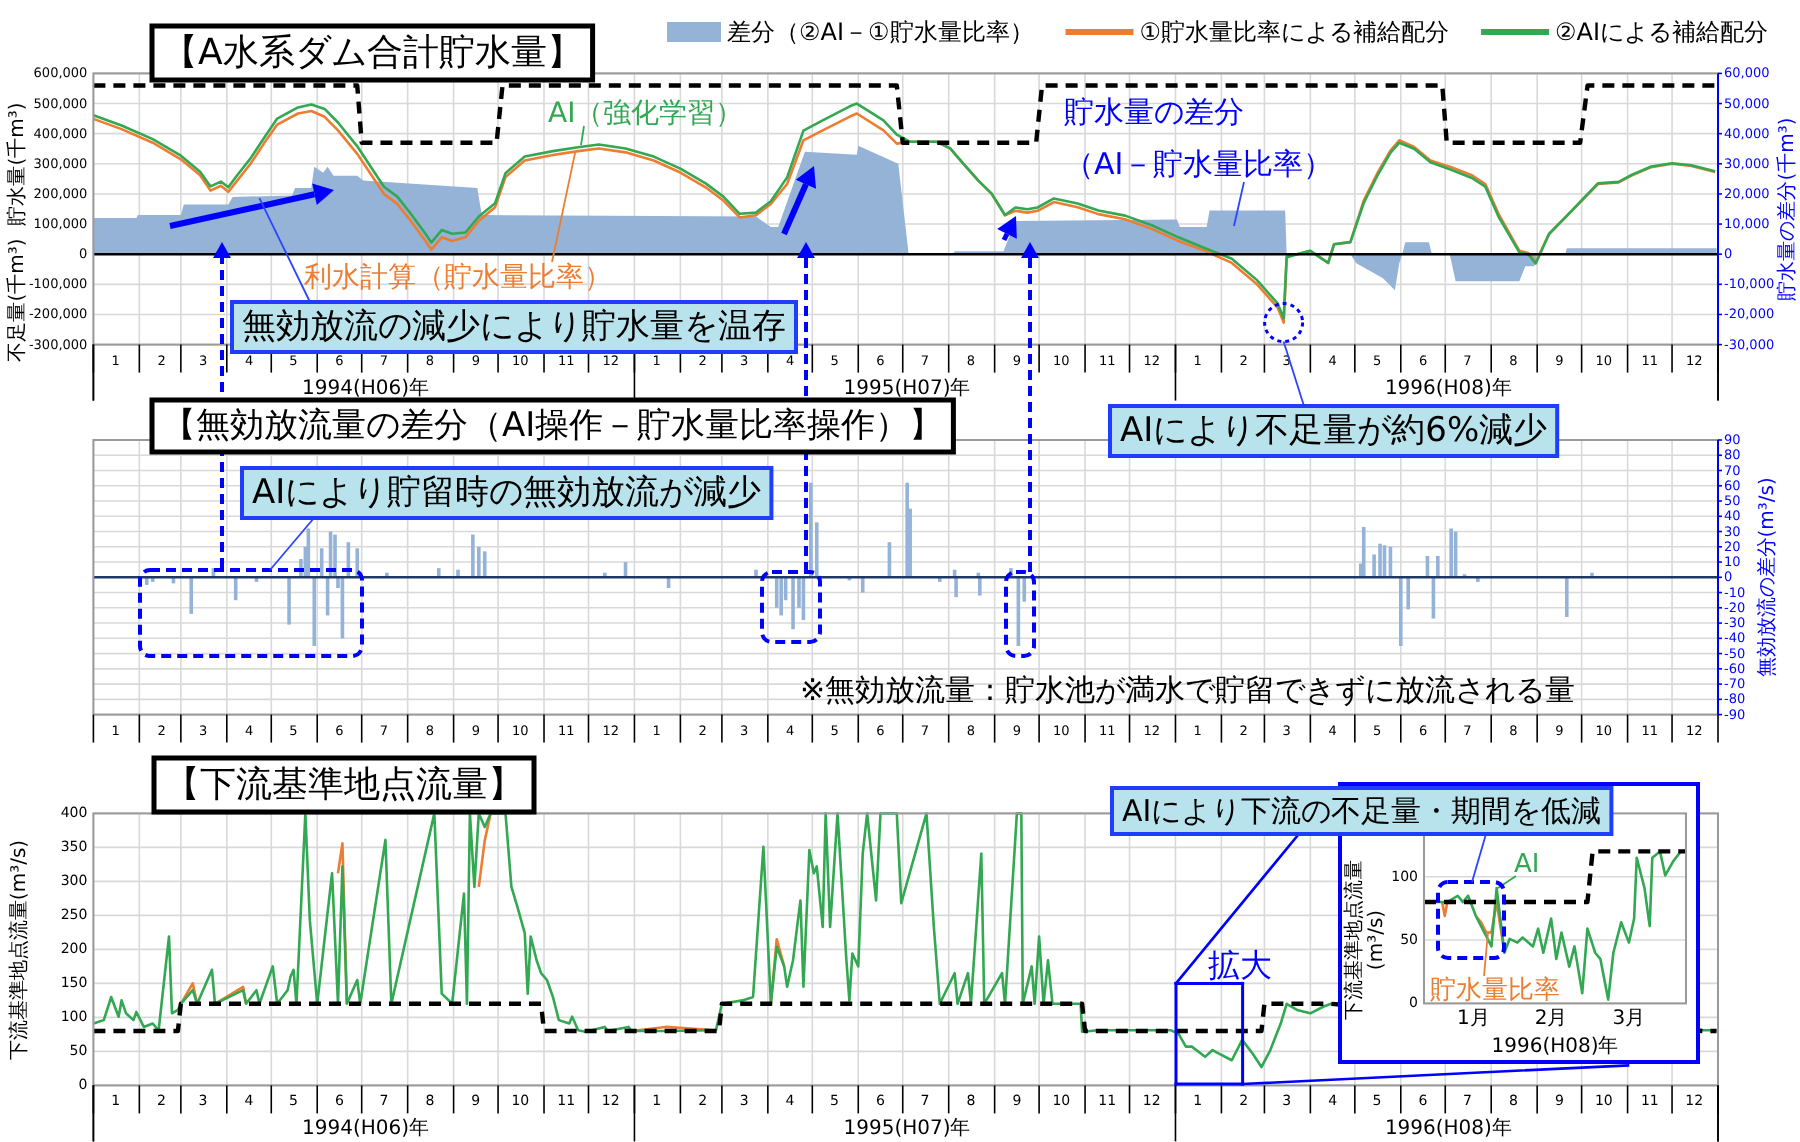 The height and width of the screenshot is (1142, 1800). What do you see at coordinates (646, 114) in the screenshot?
I see `annotation: AI（強化学習）` at bounding box center [646, 114].